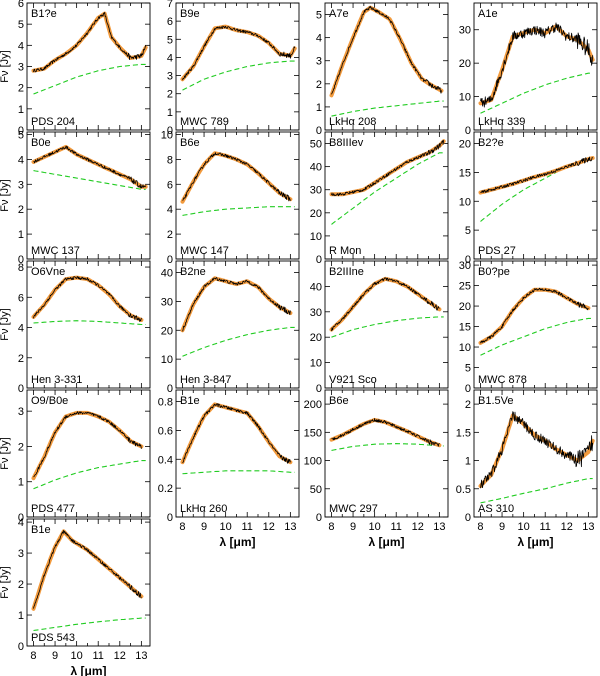 The image size is (600, 676). Describe the element at coordinates (190, 14) in the screenshot. I see `spectral-type-label: B9e` at that location.